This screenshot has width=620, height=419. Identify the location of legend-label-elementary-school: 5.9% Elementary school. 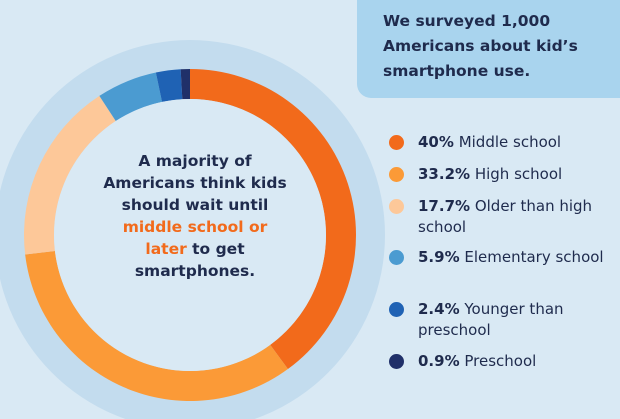
(518, 257).